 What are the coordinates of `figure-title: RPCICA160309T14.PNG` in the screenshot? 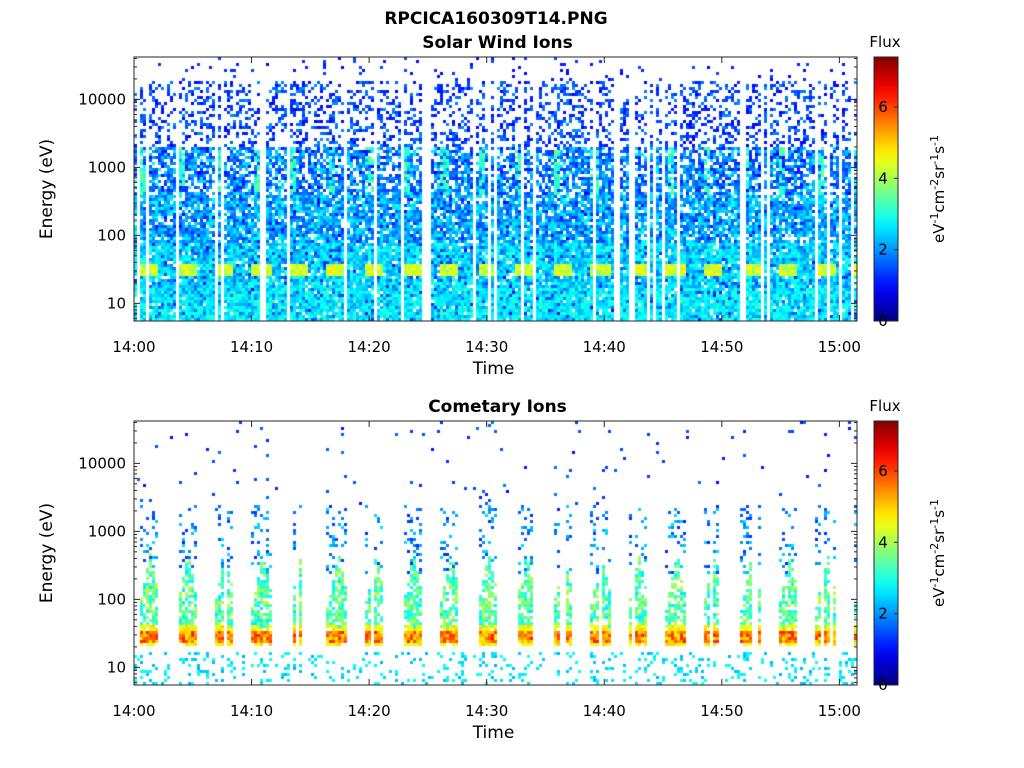 It's located at (495, 19).